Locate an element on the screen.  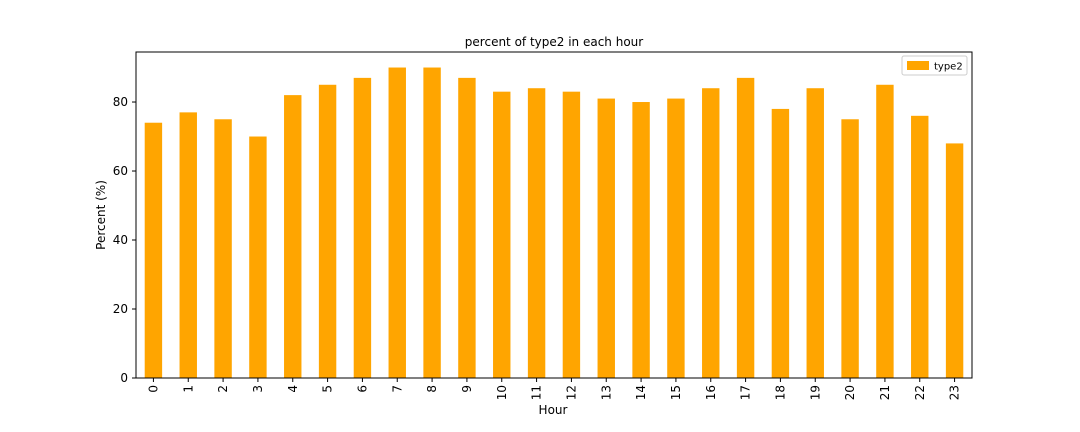
legend: type2 is located at coordinates (934, 65).